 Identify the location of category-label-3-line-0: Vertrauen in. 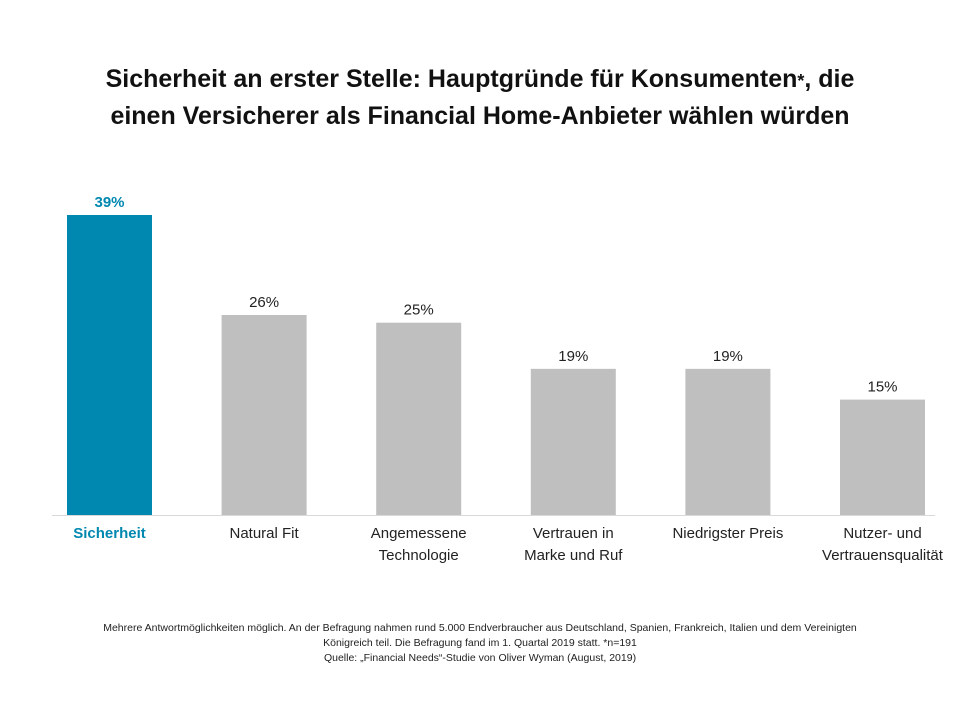
(573, 533).